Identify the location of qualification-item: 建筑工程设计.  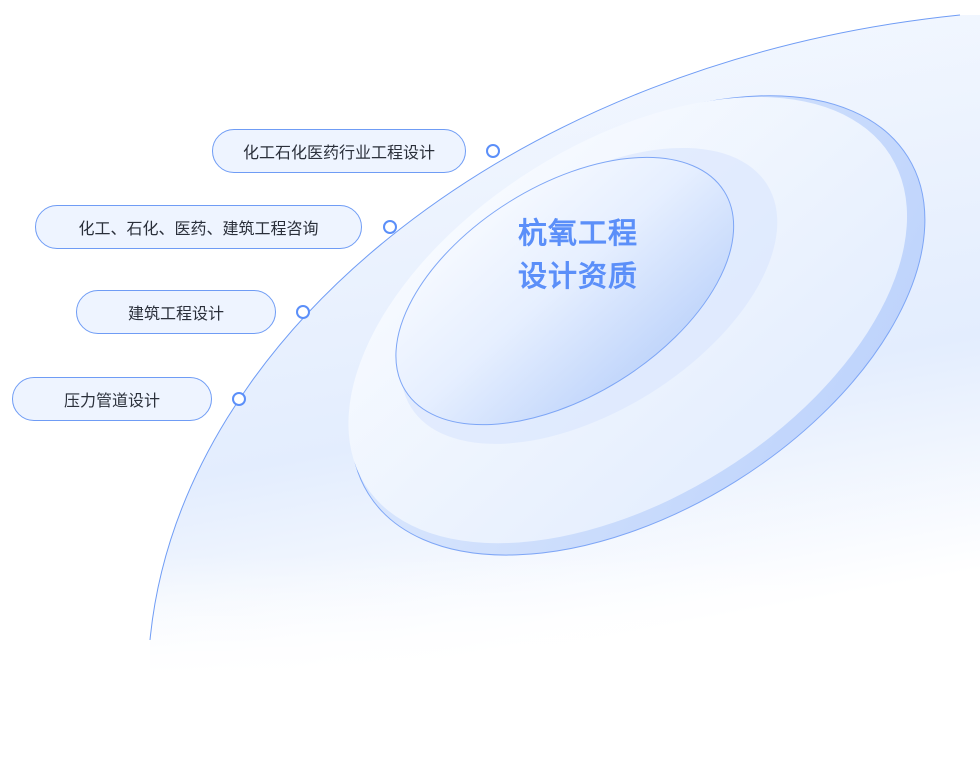
(176, 312).